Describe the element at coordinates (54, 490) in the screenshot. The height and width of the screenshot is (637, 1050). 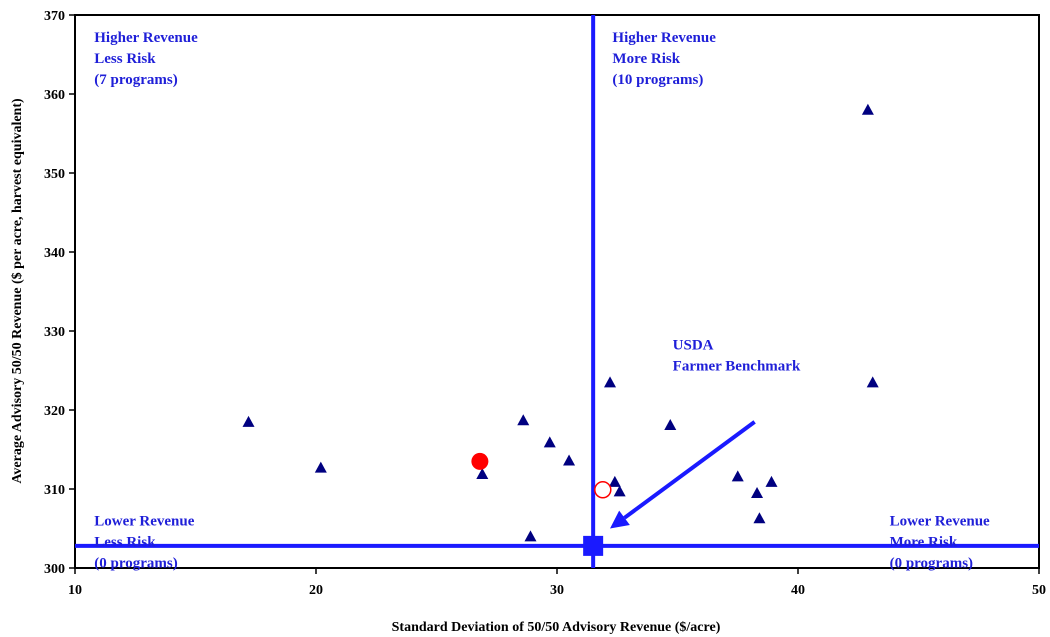
I see `y-tick-label: 310` at that location.